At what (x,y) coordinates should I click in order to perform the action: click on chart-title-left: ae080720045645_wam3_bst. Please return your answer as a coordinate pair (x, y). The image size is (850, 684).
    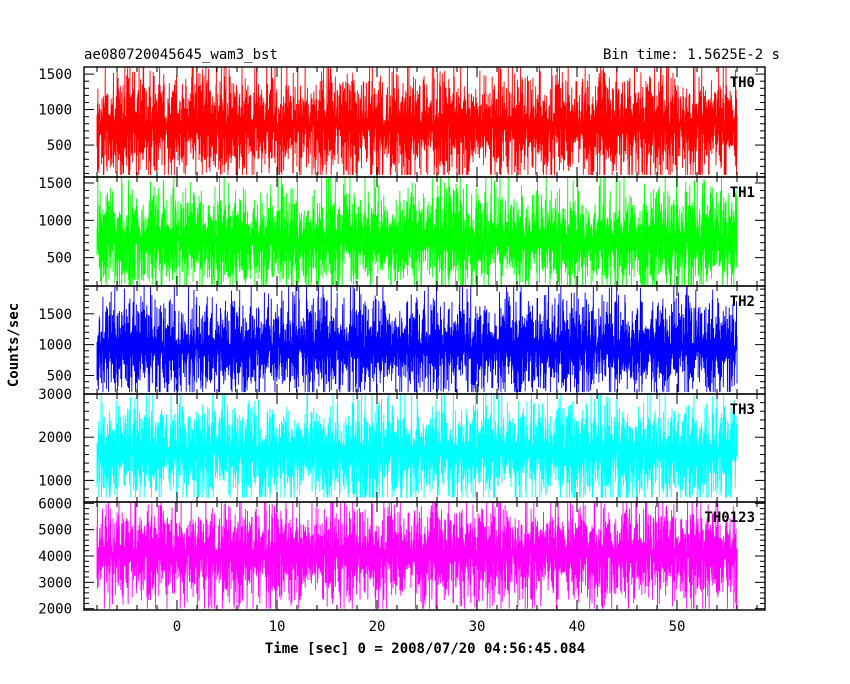
    Looking at the image, I should click on (181, 55).